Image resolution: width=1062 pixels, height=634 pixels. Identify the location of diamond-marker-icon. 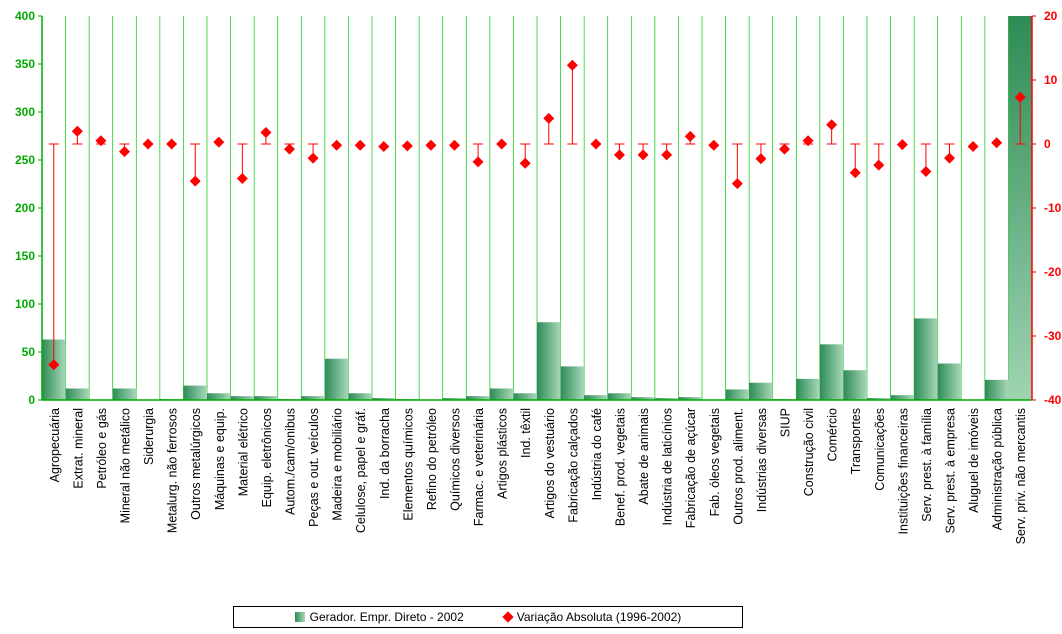
(508, 617).